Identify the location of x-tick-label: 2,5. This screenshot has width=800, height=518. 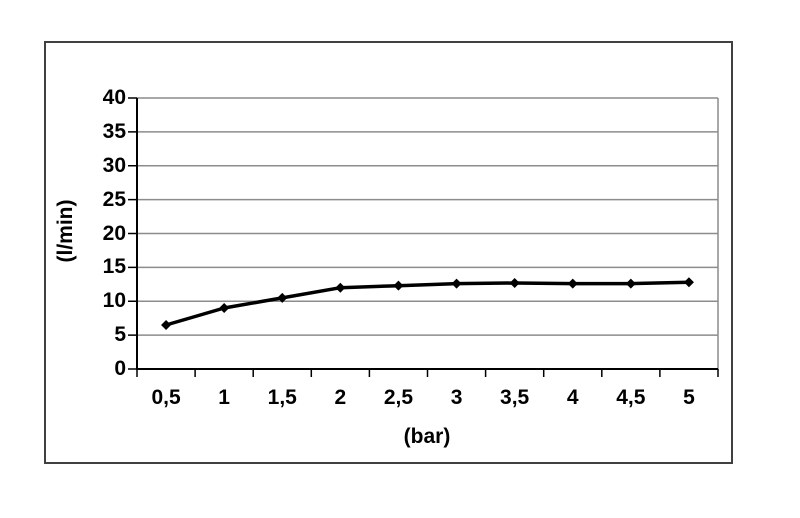
(398, 397).